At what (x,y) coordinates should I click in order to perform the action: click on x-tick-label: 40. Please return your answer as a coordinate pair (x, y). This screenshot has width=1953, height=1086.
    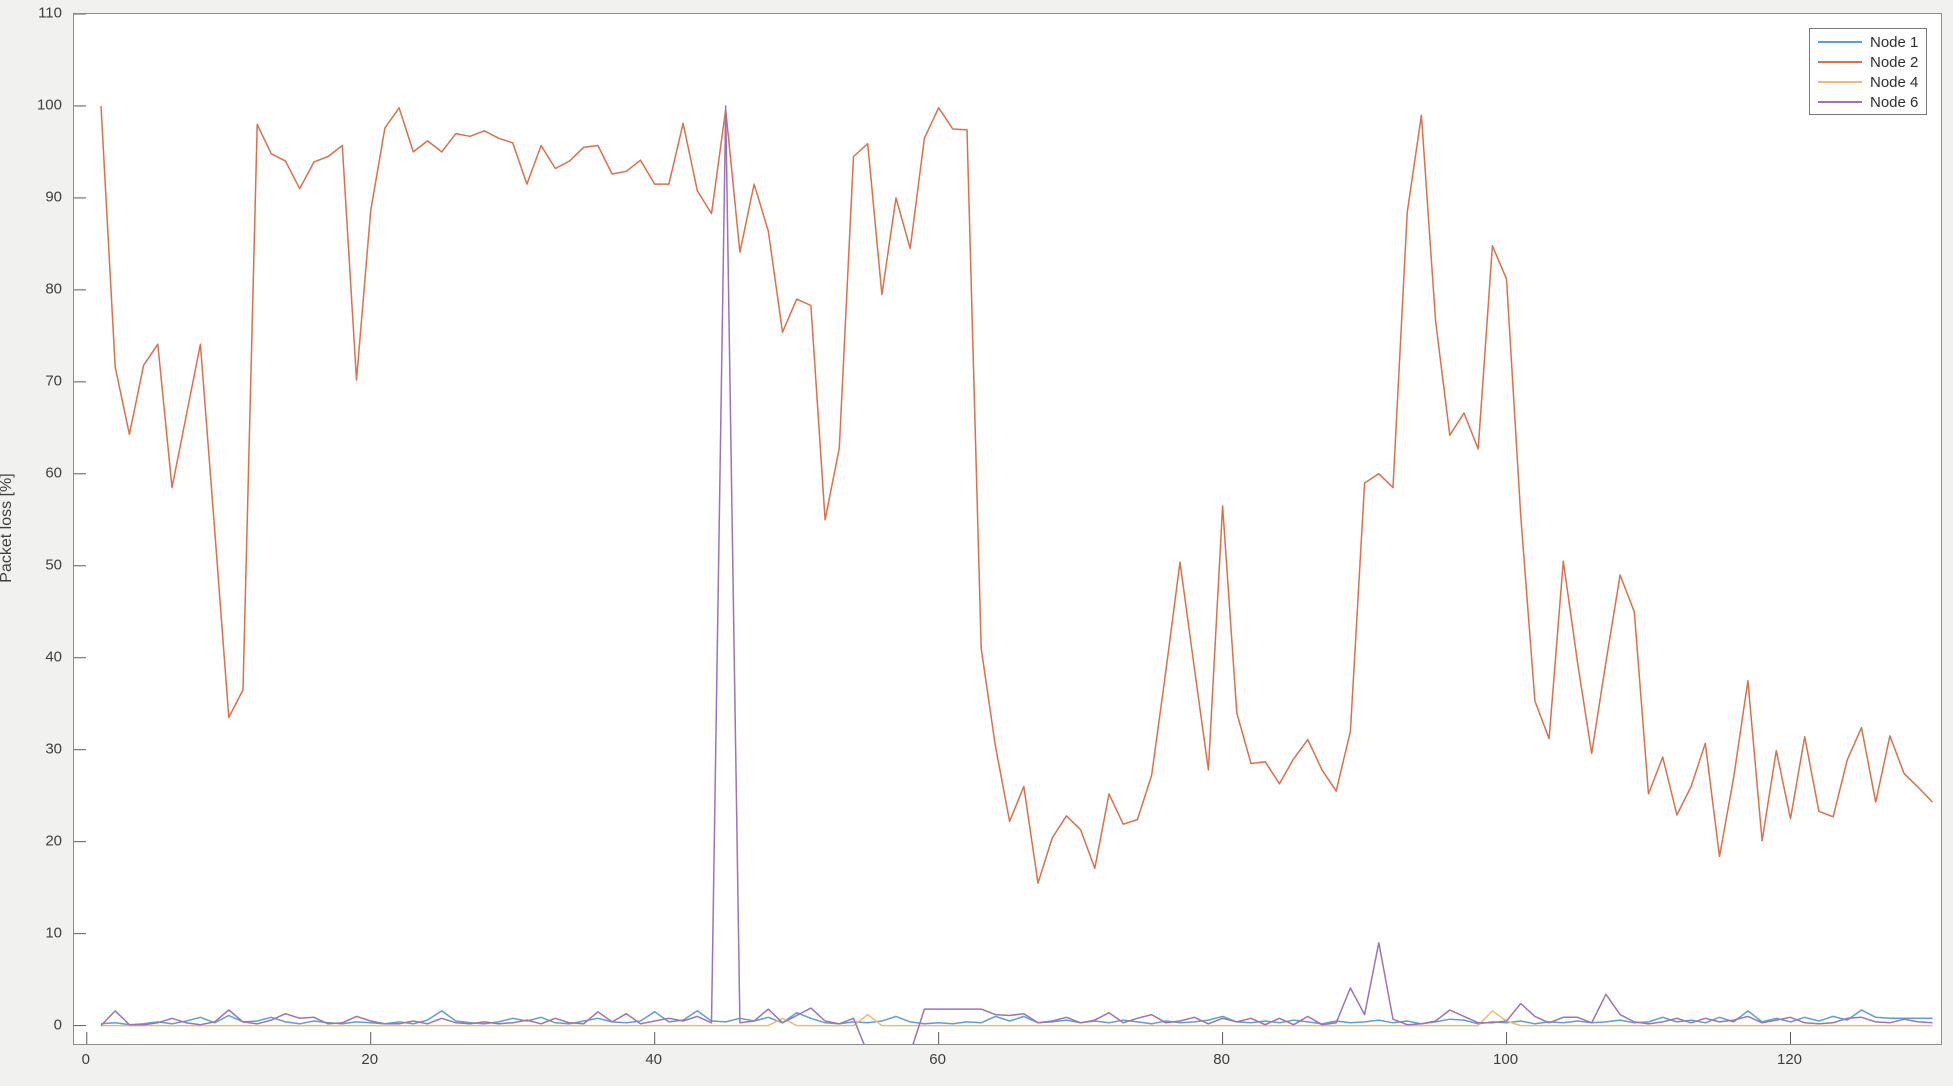
    Looking at the image, I should click on (654, 1059).